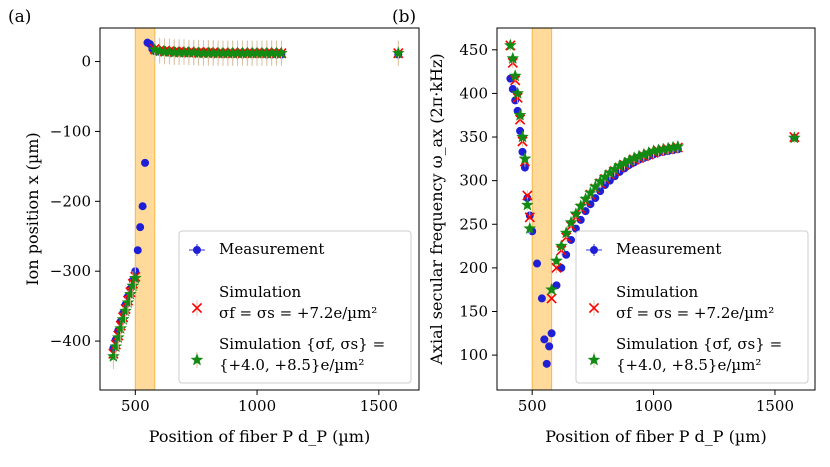  I want to click on panel-b-ytick-label: 300, so click(473, 181).